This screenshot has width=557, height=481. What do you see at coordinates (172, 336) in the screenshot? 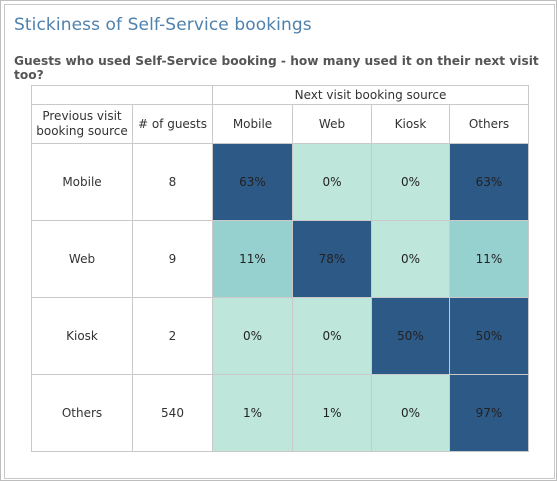
I see `guest-count-kiosk: 2` at bounding box center [172, 336].